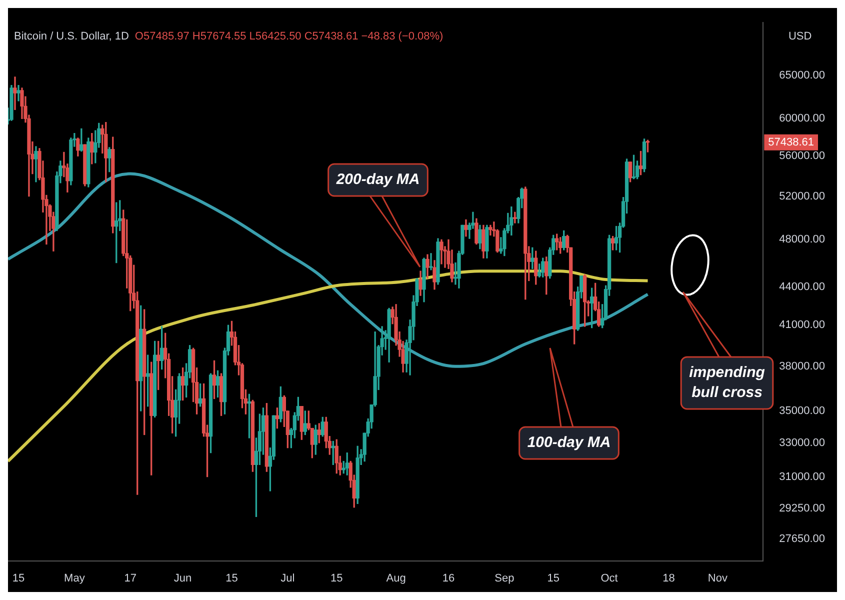  Describe the element at coordinates (802, 508) in the screenshot. I see `y-tick-label: 29250.00` at that location.